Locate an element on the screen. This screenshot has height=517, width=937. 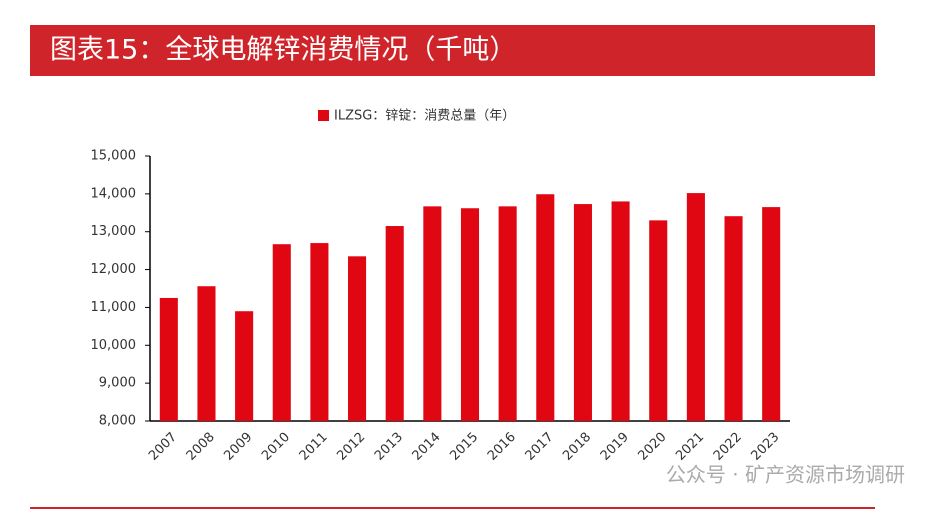
y-tick-label: 10,000 is located at coordinates (114, 345).